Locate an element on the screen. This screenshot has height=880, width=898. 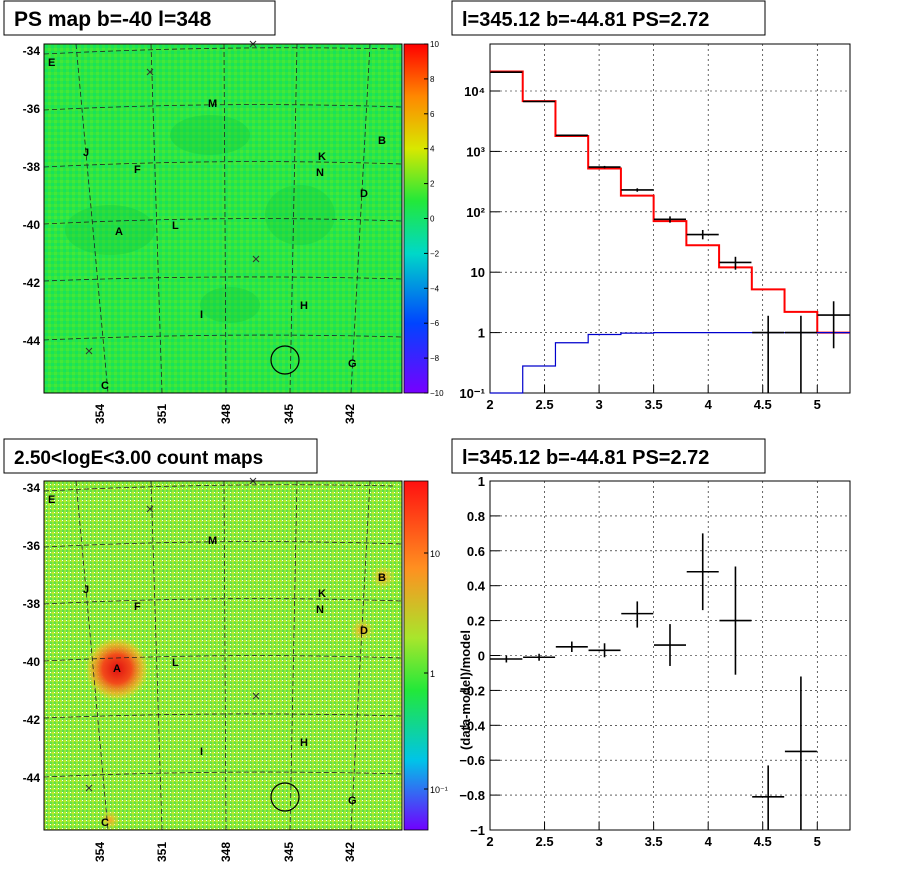
ps-colorbar-tick: 0 is located at coordinates (432, 219).